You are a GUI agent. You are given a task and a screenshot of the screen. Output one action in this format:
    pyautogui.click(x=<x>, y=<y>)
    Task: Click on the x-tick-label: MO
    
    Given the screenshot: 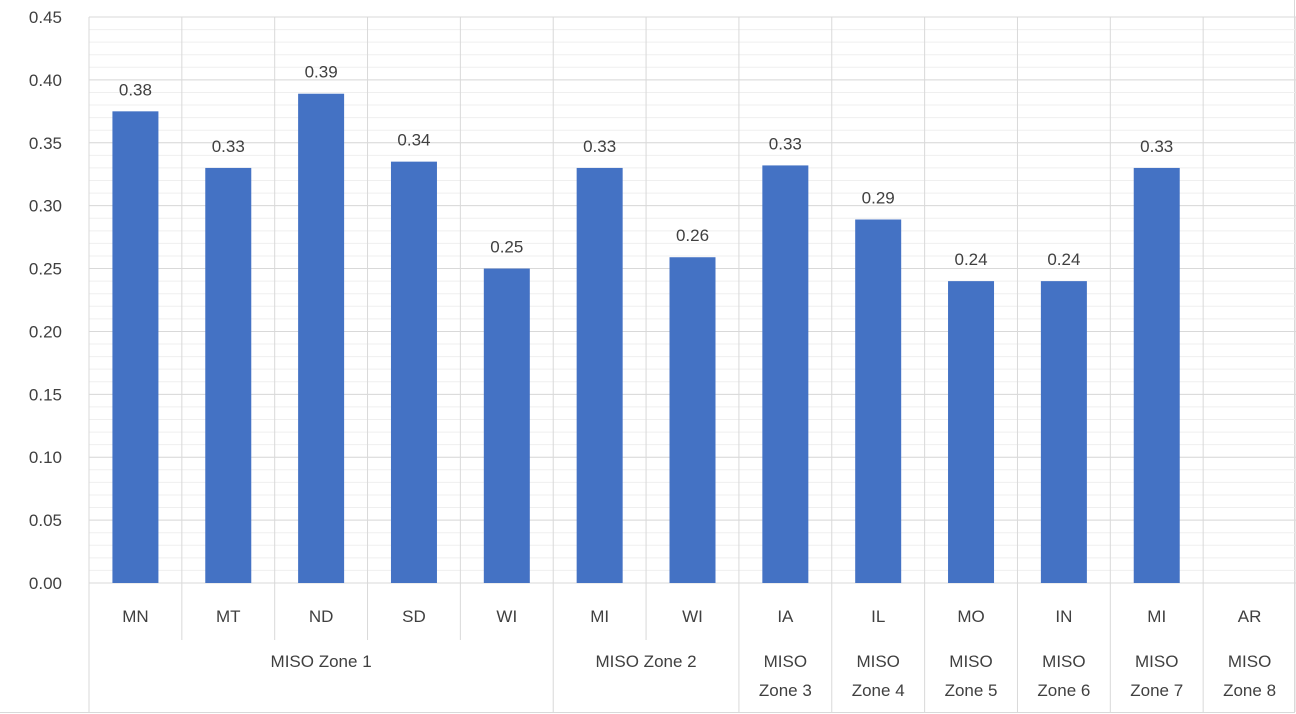 What is the action you would take?
    pyautogui.click(x=970, y=616)
    